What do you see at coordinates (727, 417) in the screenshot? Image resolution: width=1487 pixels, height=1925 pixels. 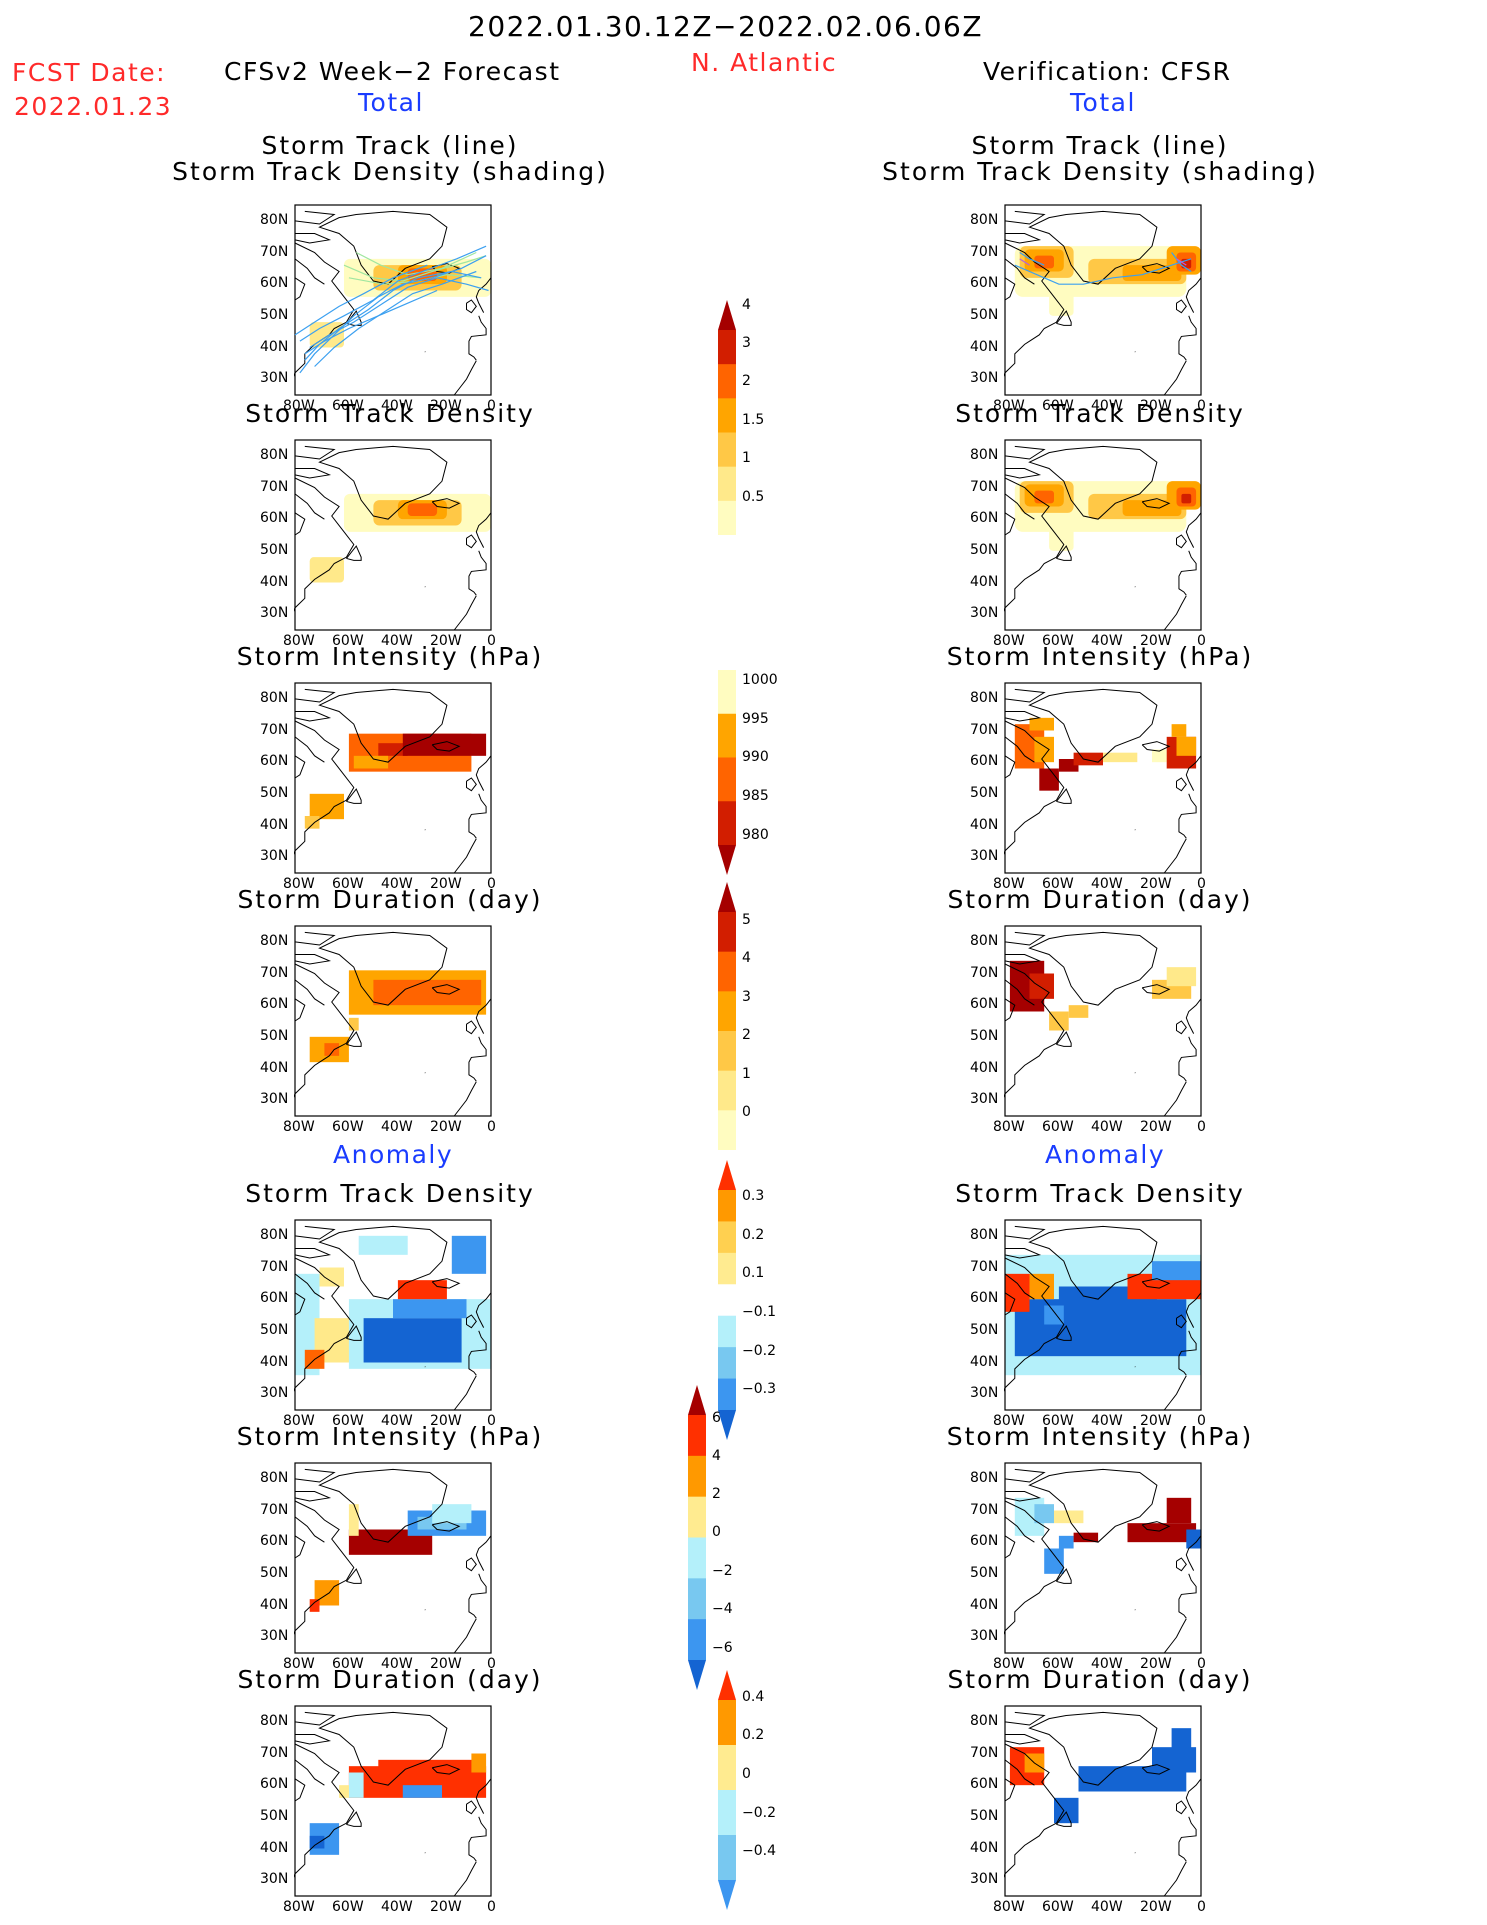 I see `colorbar-density` at bounding box center [727, 417].